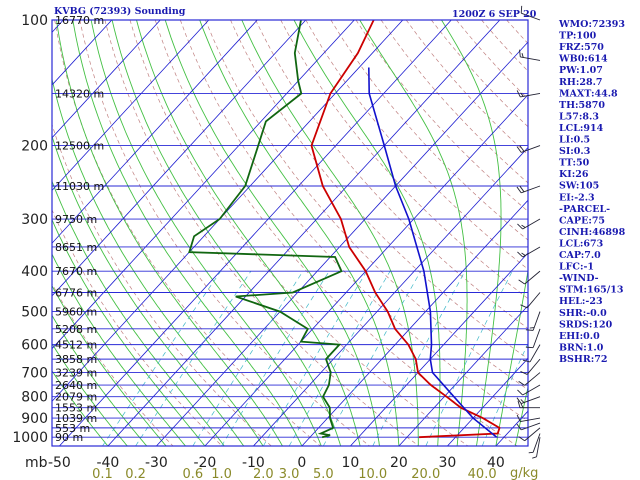 This screenshot has width=640, height=480. I want to click on temperature-tick: 40, so click(496, 463).